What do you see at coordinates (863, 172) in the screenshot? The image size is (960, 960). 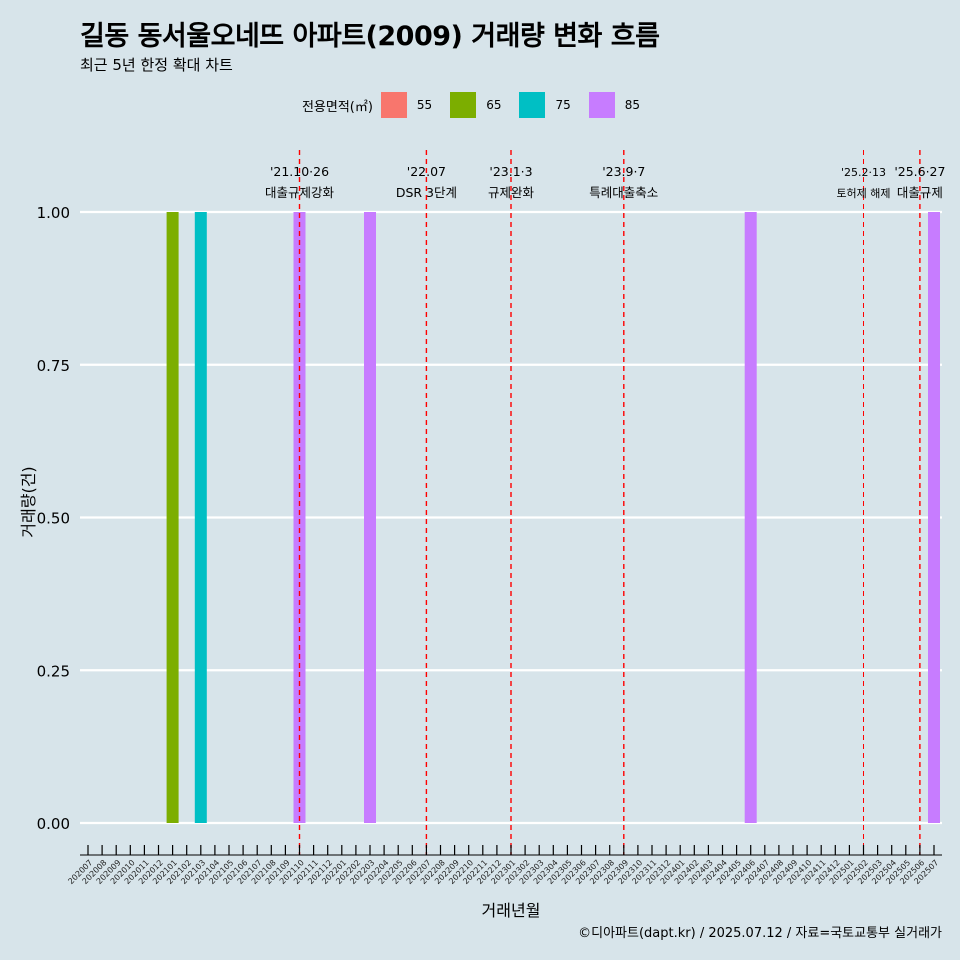 I see `event-date-label: '25.2·13` at bounding box center [863, 172].